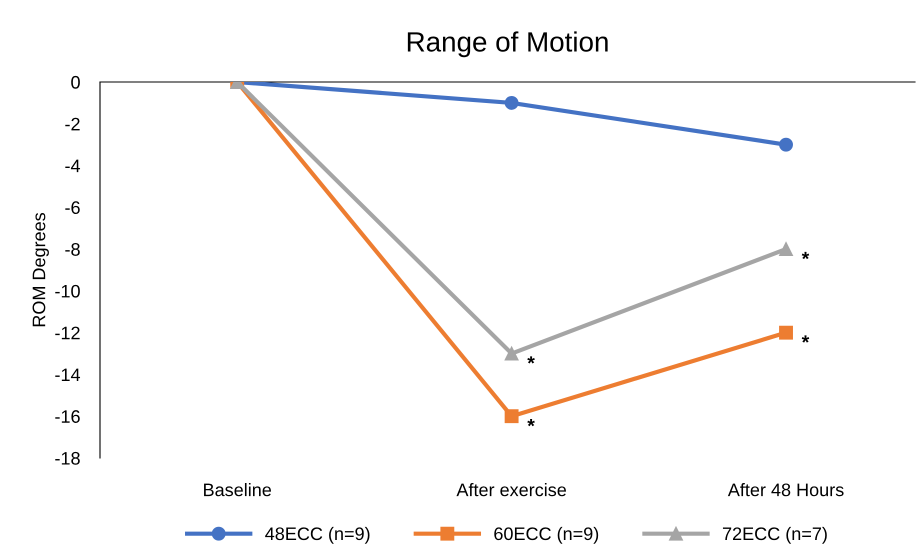  What do you see at coordinates (238, 489) in the screenshot?
I see `x-tick-label: Baseline` at bounding box center [238, 489].